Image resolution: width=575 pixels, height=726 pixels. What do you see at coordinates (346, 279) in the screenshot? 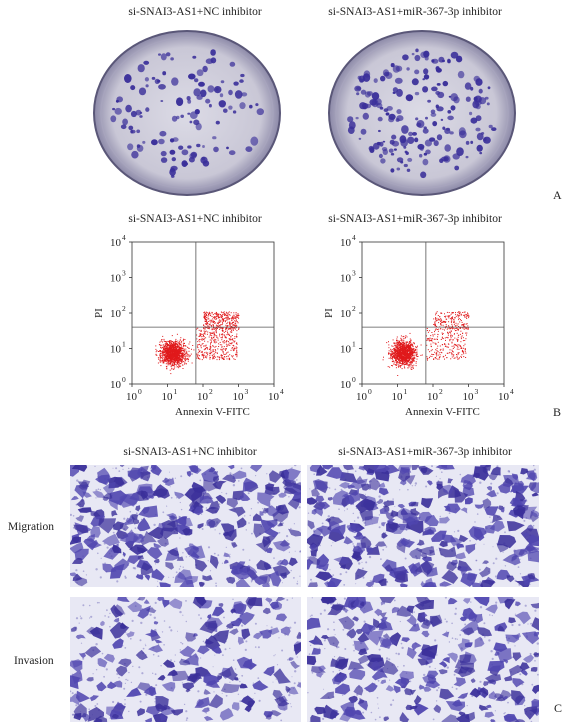
I see `y-tick-label: 10` at bounding box center [346, 279].